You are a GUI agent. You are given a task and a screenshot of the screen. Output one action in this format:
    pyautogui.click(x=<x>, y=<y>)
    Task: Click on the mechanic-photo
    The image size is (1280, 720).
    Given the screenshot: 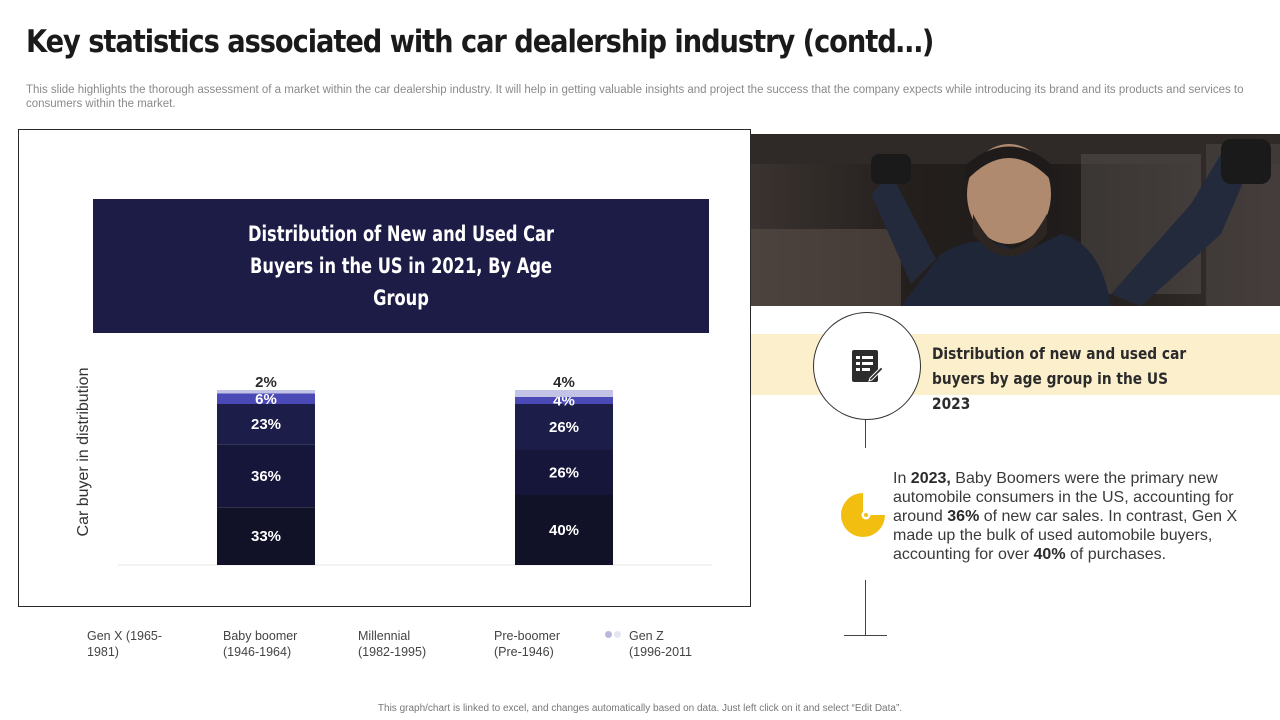 What is the action you would take?
    pyautogui.click(x=1015, y=220)
    